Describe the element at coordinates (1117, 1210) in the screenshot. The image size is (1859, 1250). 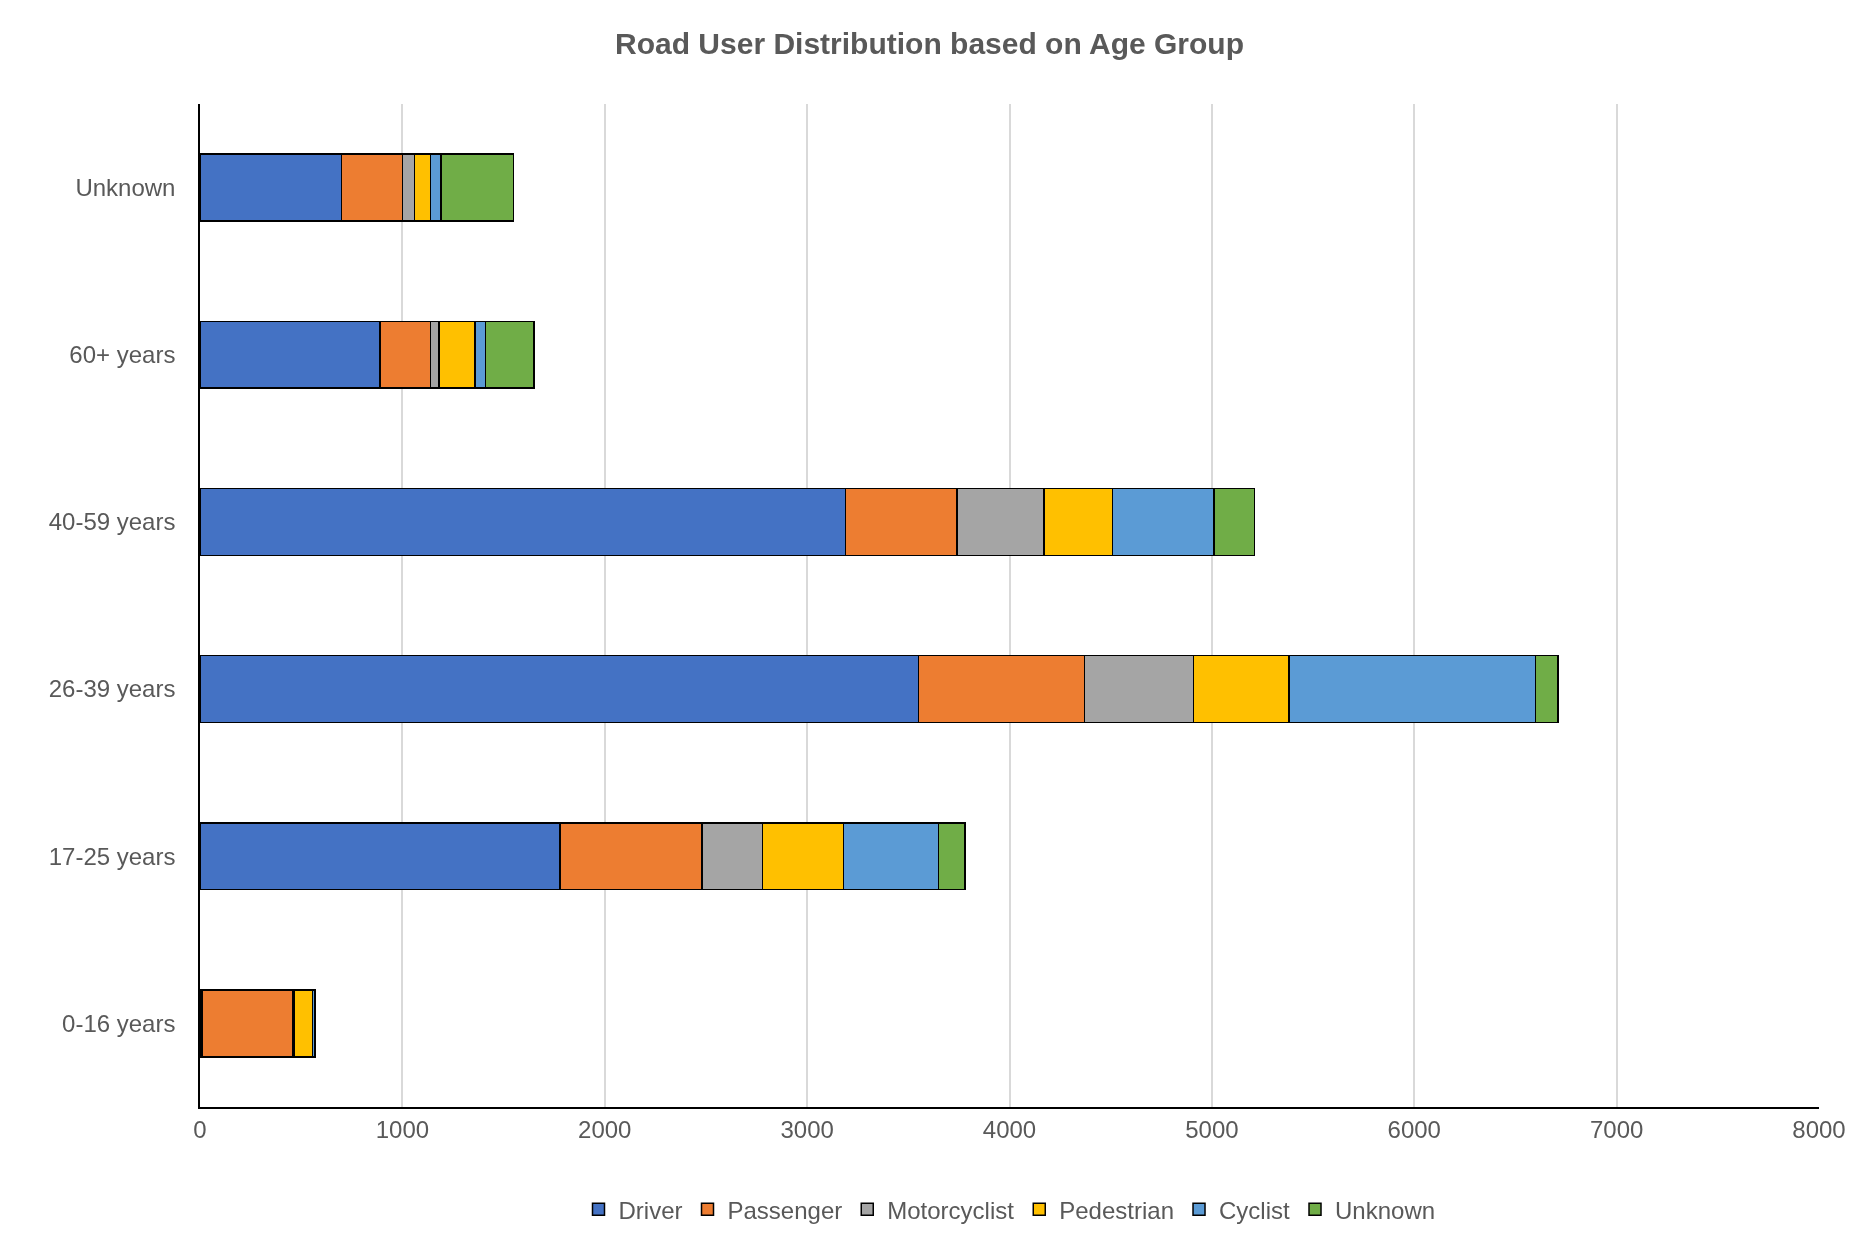
I see `legend-label: Pedestrian` at that location.